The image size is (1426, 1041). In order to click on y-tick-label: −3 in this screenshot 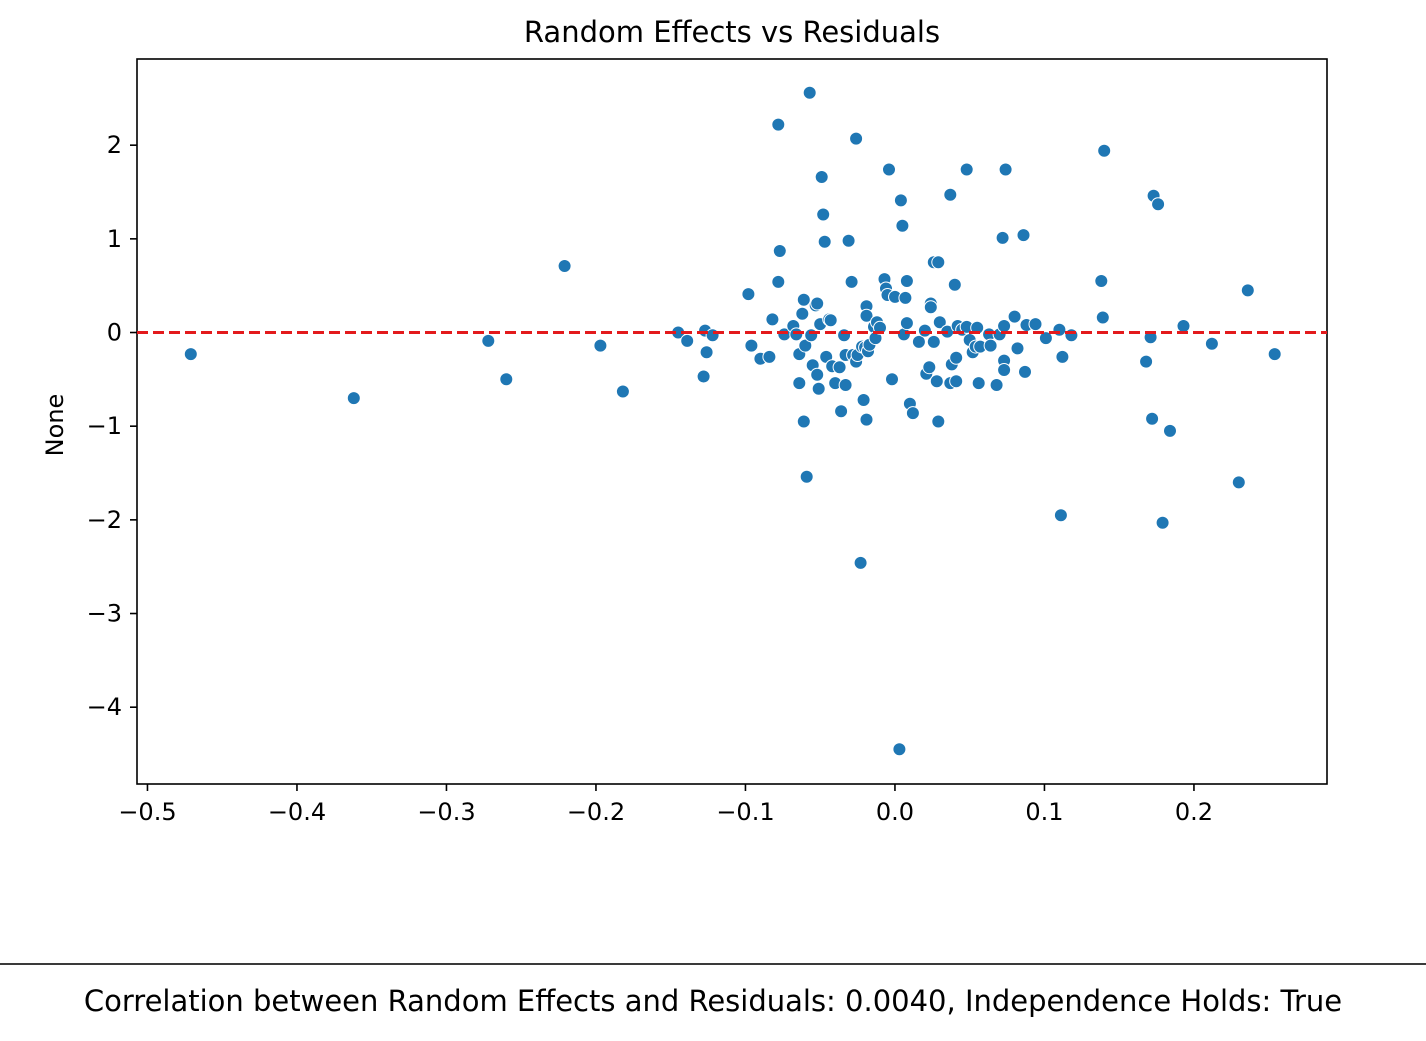, I will do `click(104, 614)`.